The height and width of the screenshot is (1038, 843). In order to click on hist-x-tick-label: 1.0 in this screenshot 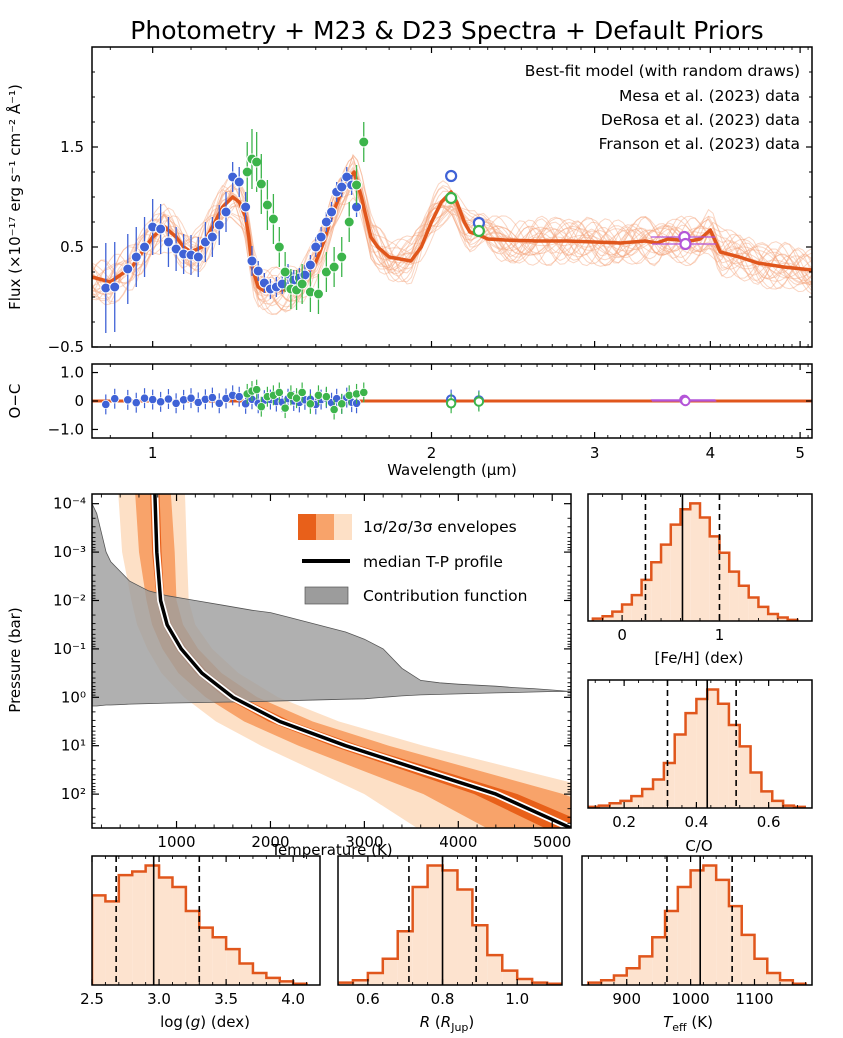, I will do `click(517, 999)`.